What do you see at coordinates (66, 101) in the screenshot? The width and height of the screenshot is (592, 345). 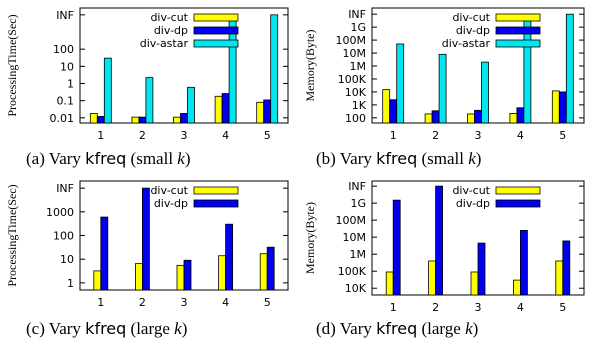 I see `y-tick-label: 0.1` at bounding box center [66, 101].